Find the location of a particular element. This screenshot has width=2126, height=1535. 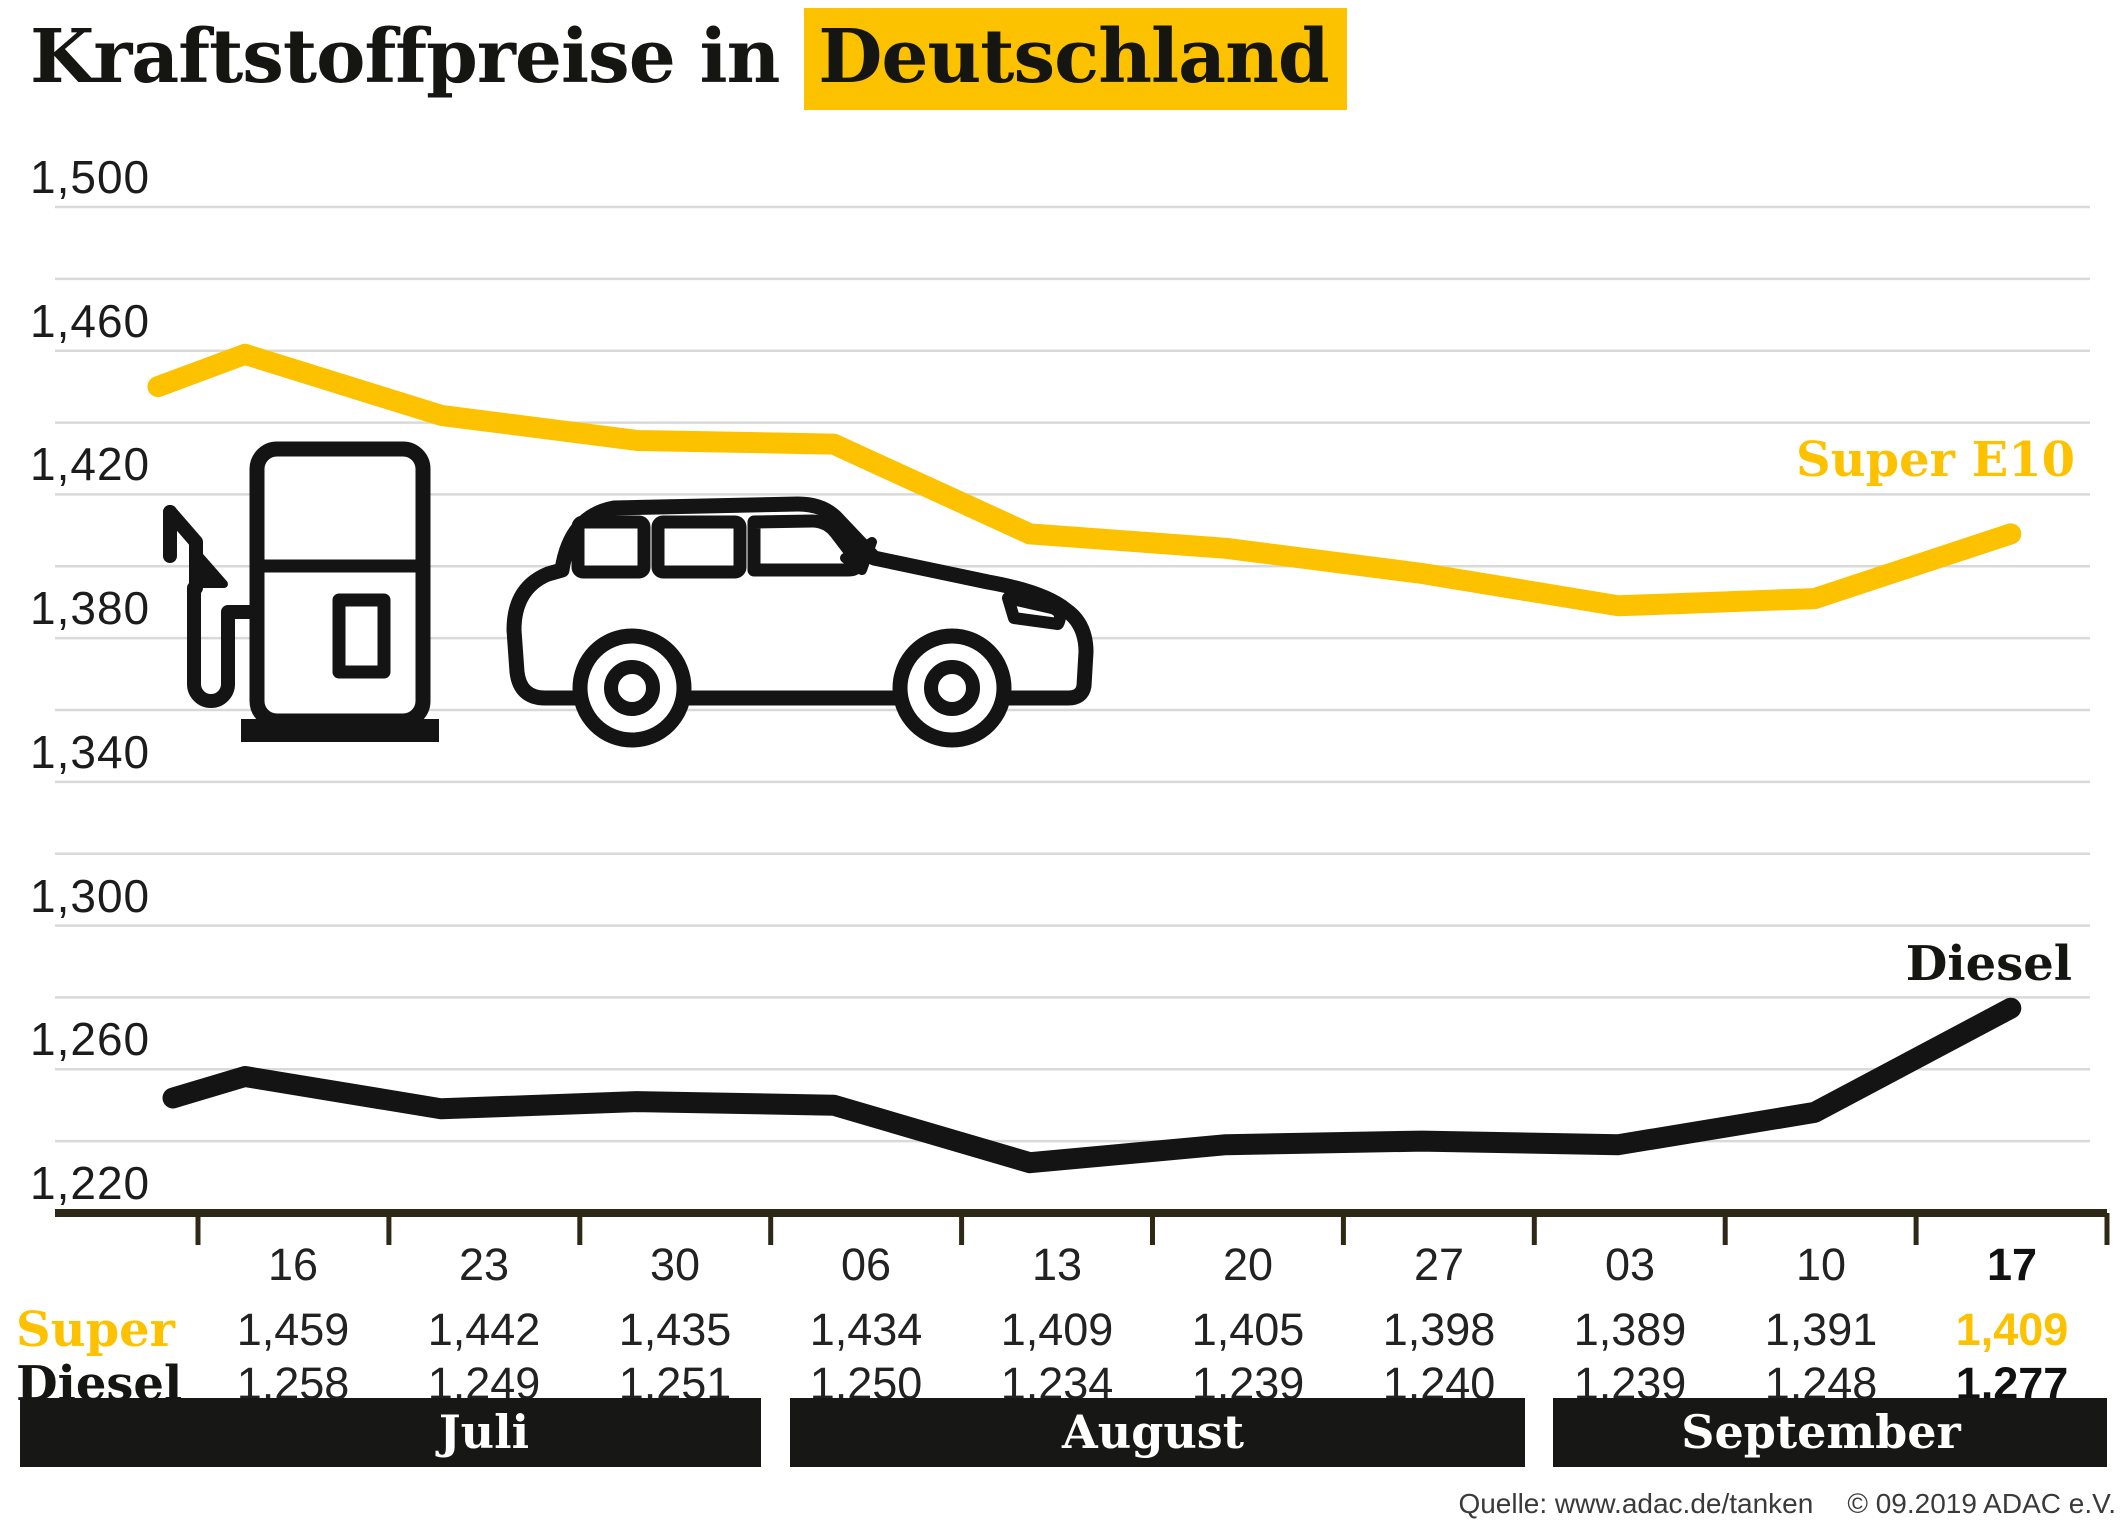

y-axis-label: 1,340 is located at coordinates (90, 752).